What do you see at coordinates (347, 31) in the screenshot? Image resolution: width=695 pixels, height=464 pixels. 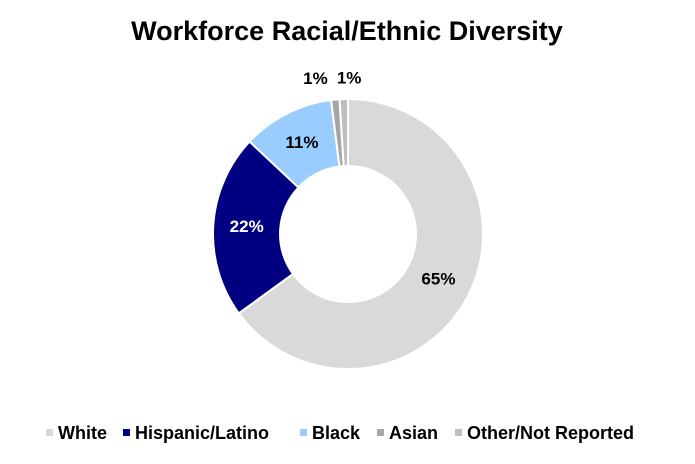 I see `chart-title: Workforce Racial/Ethnic Diversity` at bounding box center [347, 31].